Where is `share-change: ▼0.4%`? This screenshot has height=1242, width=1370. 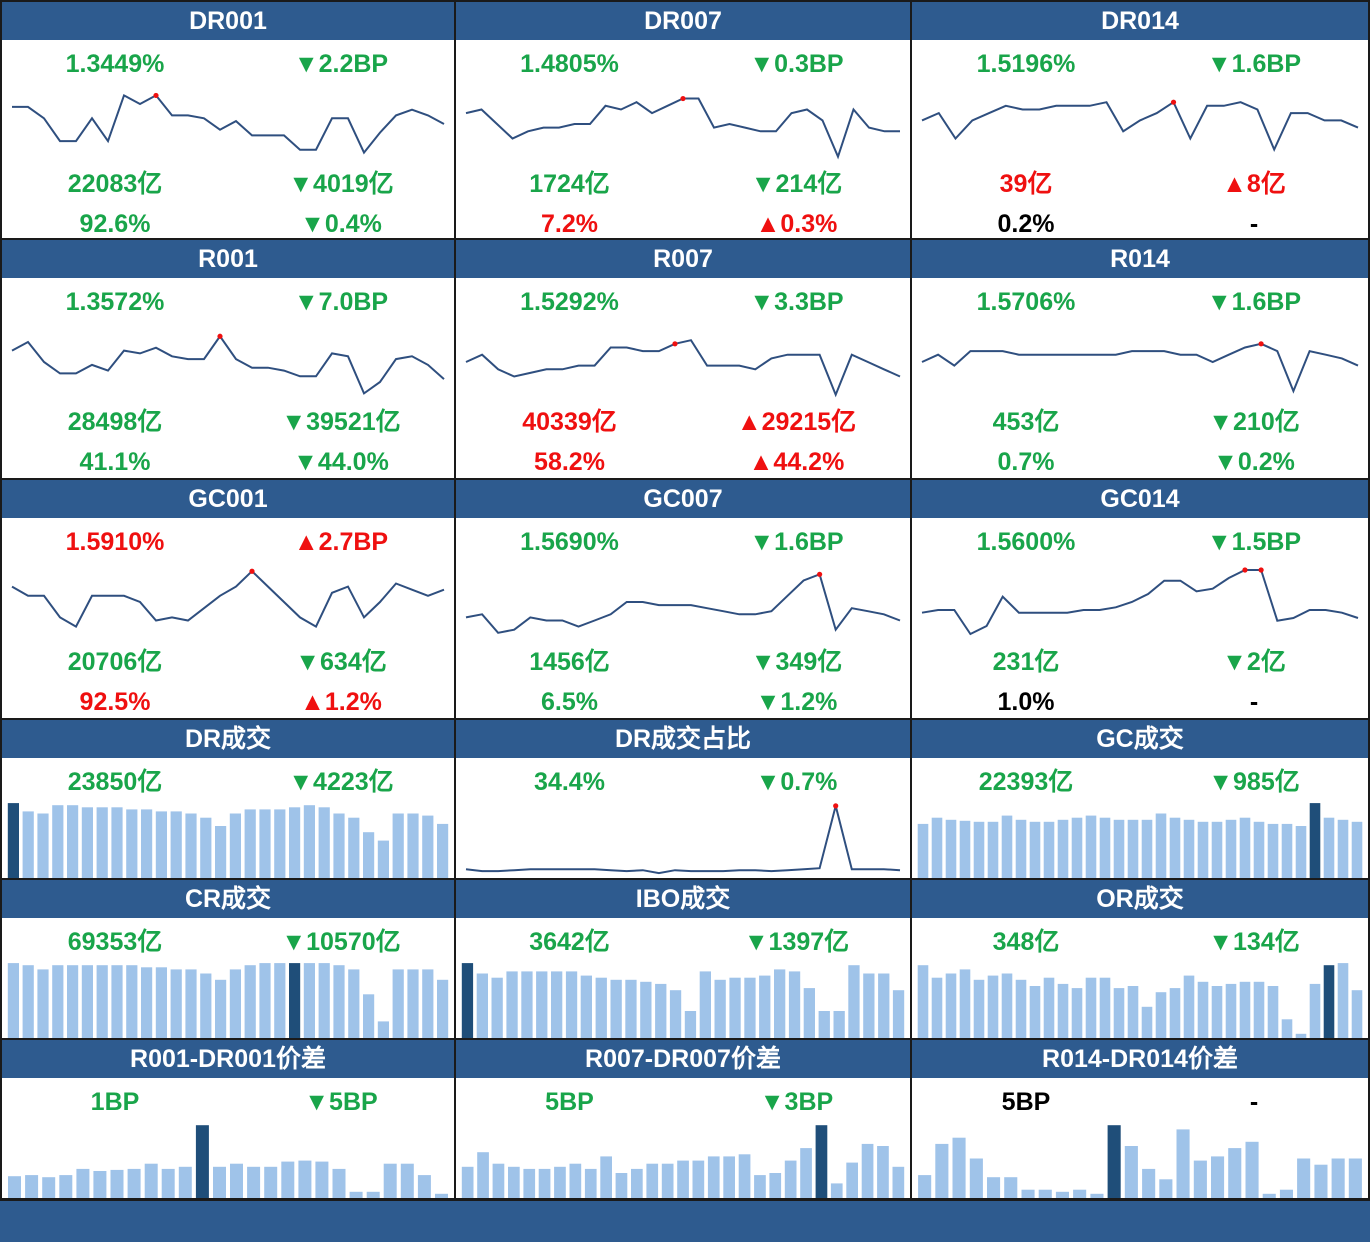
share-change: ▼0.4% is located at coordinates (341, 224).